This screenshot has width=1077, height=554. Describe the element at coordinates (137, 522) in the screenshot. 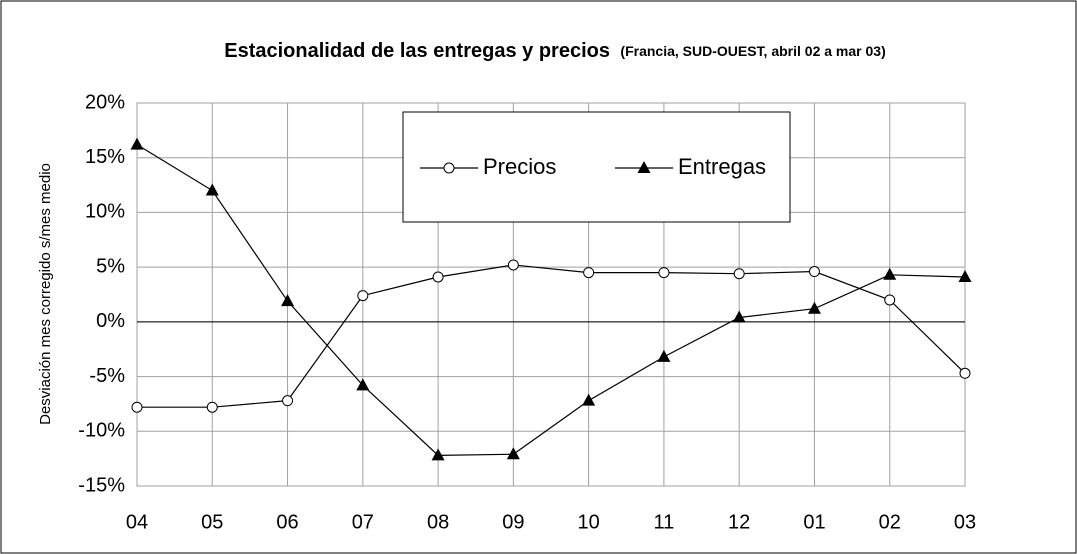

I see `x-tick-label: 04` at that location.